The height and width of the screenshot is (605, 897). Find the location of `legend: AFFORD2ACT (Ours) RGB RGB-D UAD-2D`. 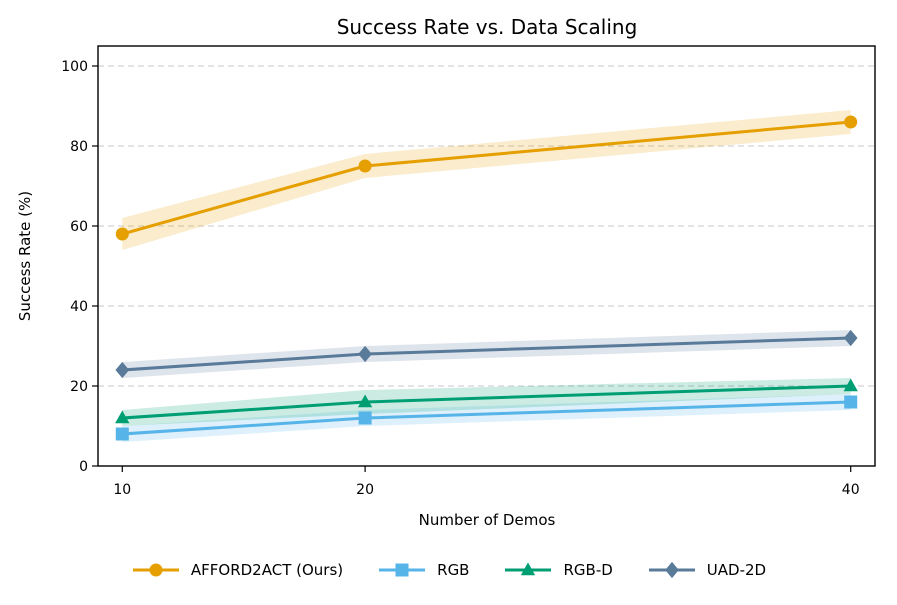

legend: AFFORD2ACT (Ours) RGB RGB-D UAD-2D is located at coordinates (448, 570).